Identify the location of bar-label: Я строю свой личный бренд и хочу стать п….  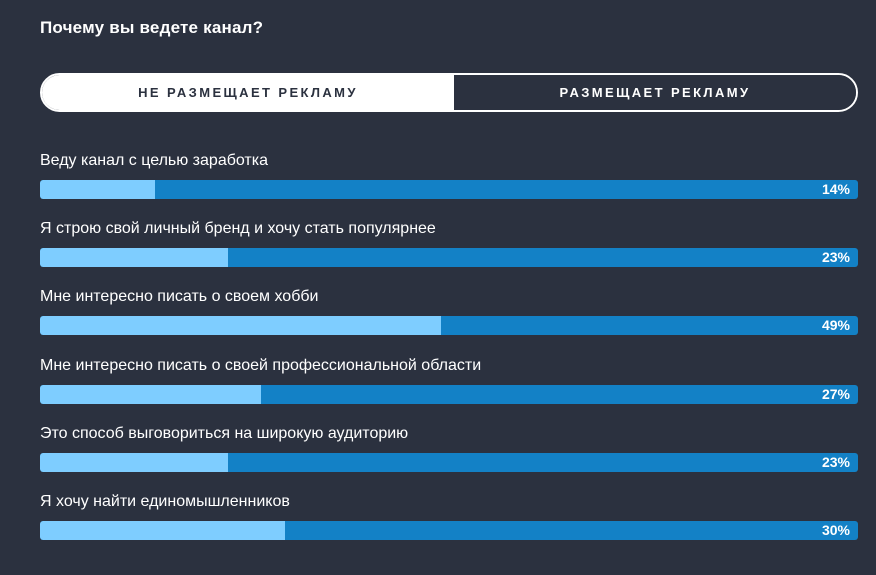
(238, 229).